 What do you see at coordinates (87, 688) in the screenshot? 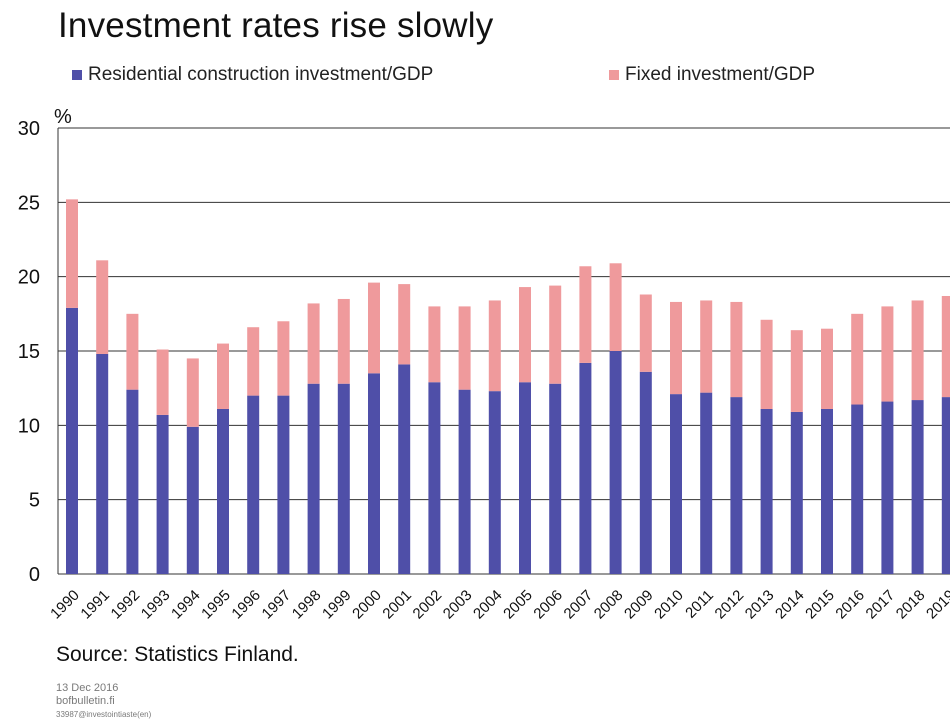
I see `footer-date: 13 Dec 2016` at bounding box center [87, 688].